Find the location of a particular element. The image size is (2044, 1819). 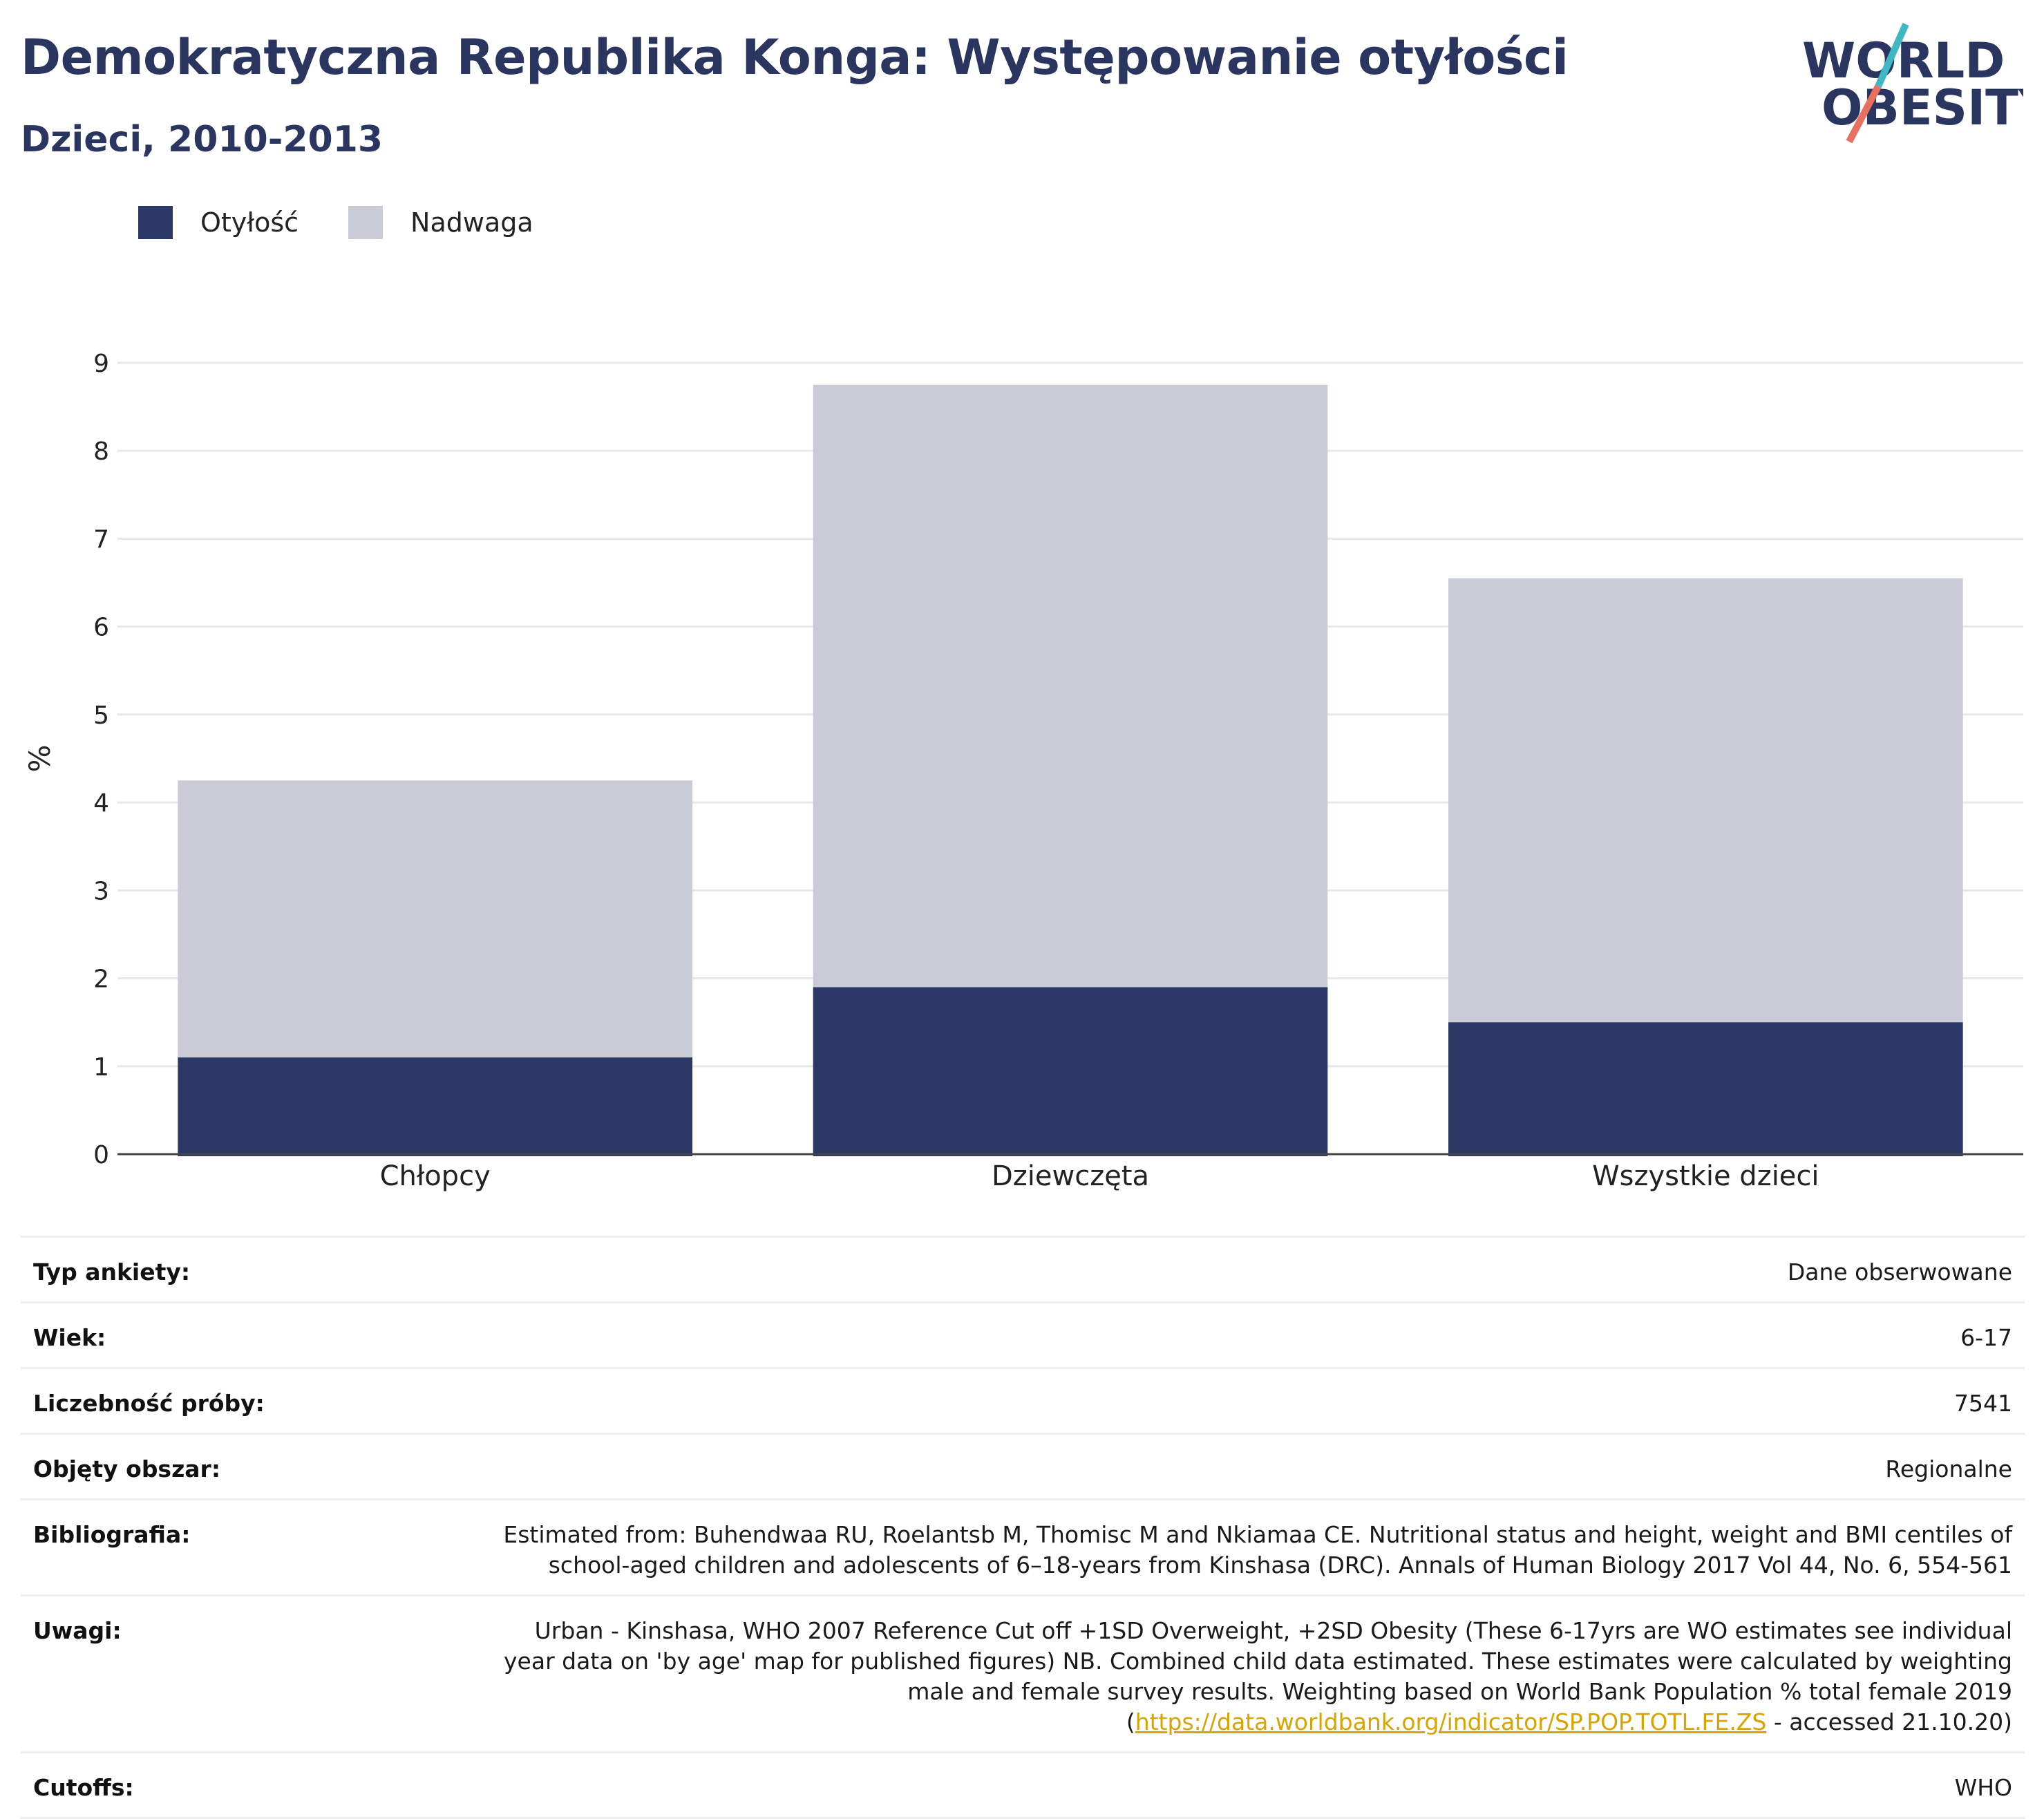

info-value: 7541 is located at coordinates (1983, 1403).